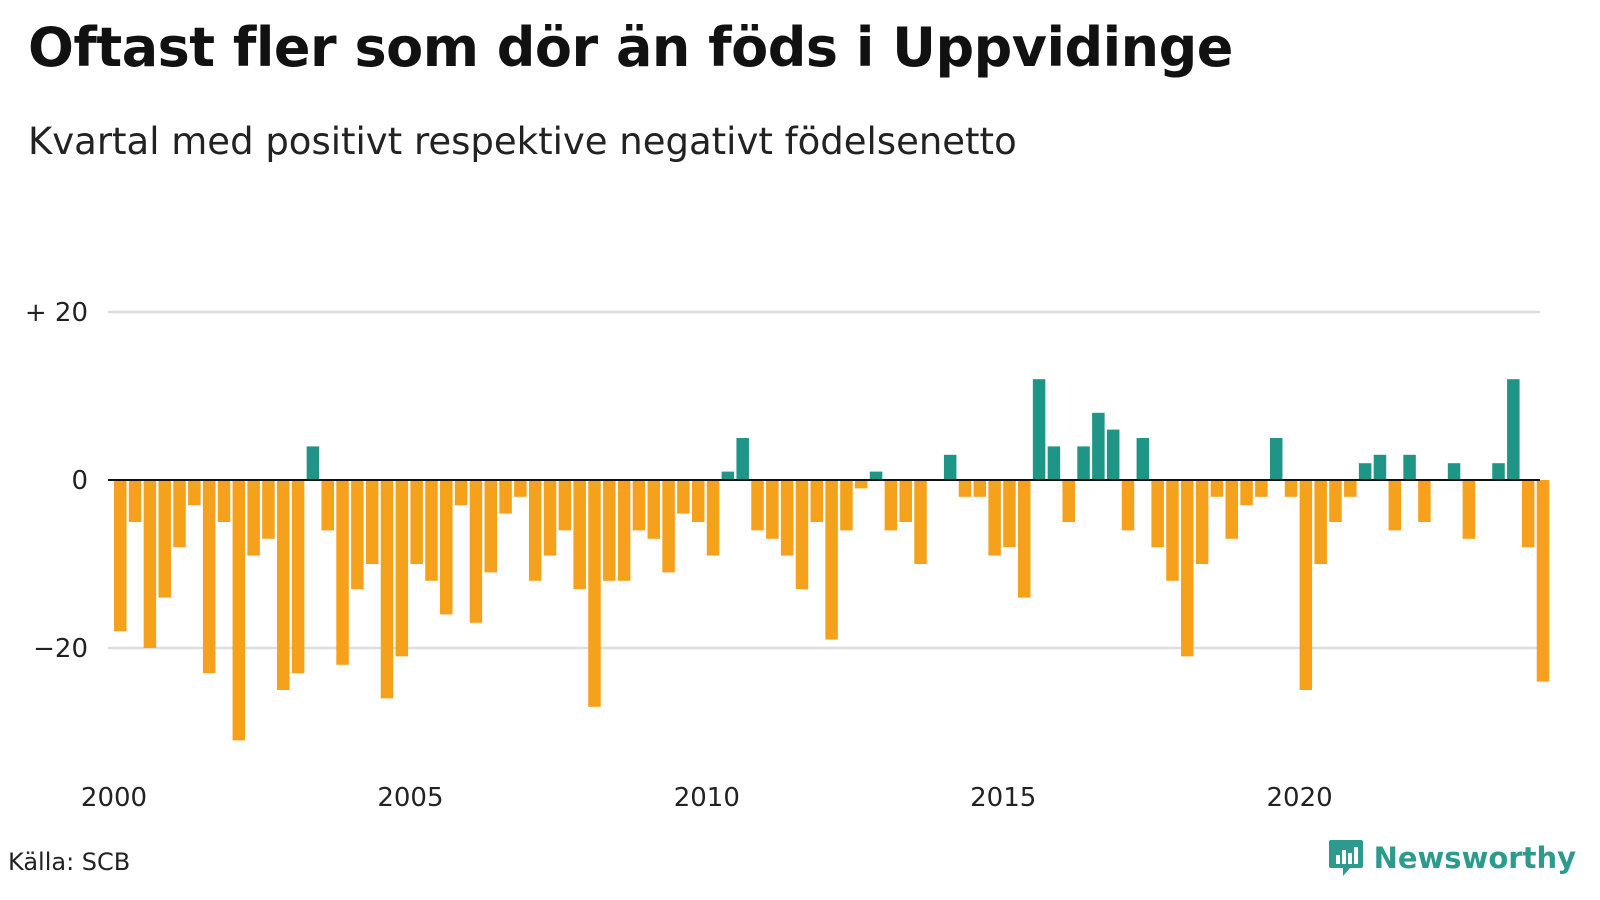 This screenshot has width=1600, height=900. What do you see at coordinates (1083, 463) in the screenshot?
I see `bar-2016K2` at bounding box center [1083, 463].